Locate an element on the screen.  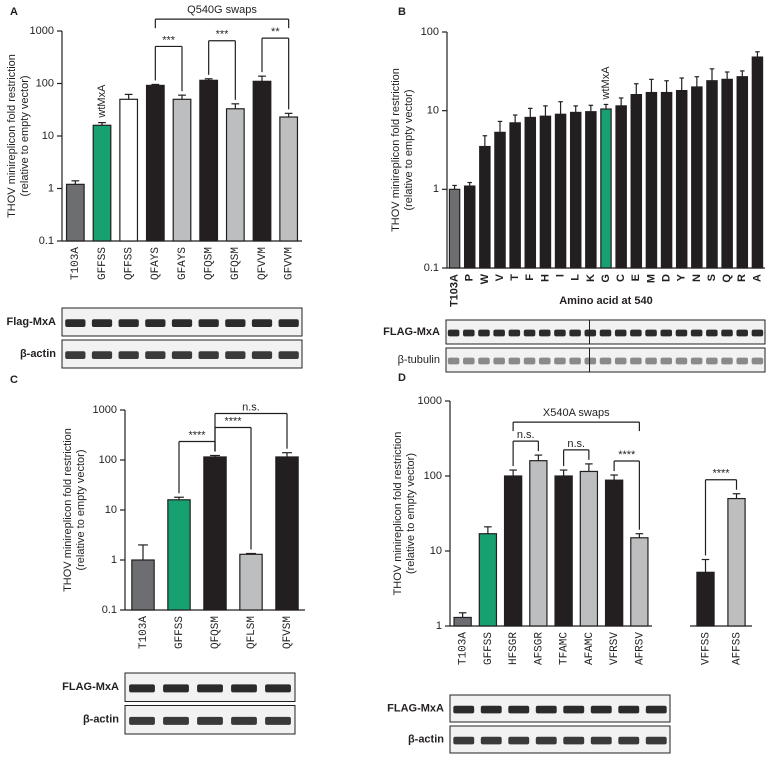
x-tick-label: AFRSV is located at coordinates (640, 648).